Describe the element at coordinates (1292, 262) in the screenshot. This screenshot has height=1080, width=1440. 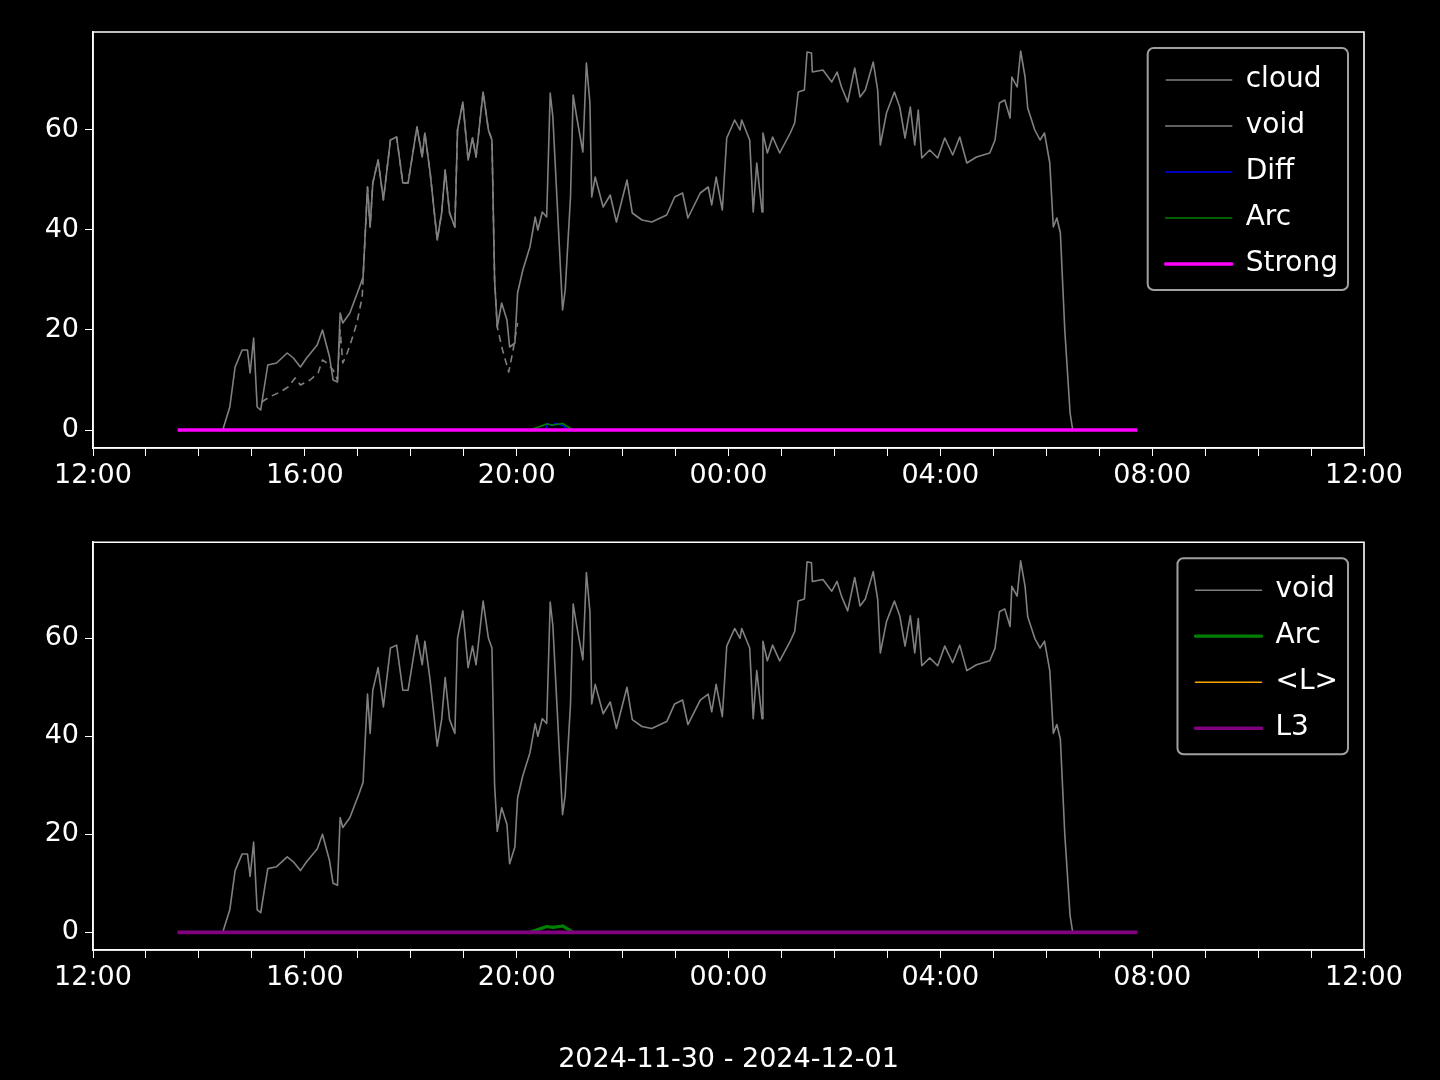
I see `legend-label: Strong` at that location.